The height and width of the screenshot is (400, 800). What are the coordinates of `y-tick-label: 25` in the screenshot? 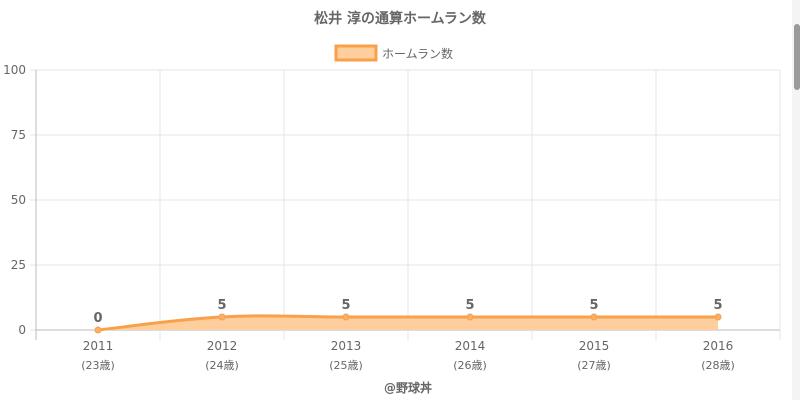 It's located at (18, 265).